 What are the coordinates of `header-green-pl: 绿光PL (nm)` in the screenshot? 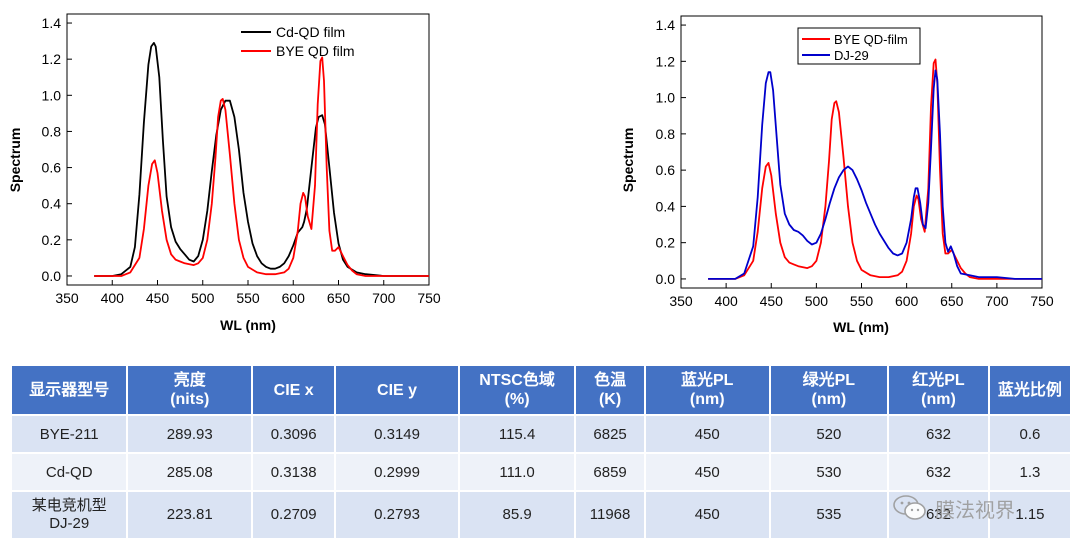 It's located at (829, 390).